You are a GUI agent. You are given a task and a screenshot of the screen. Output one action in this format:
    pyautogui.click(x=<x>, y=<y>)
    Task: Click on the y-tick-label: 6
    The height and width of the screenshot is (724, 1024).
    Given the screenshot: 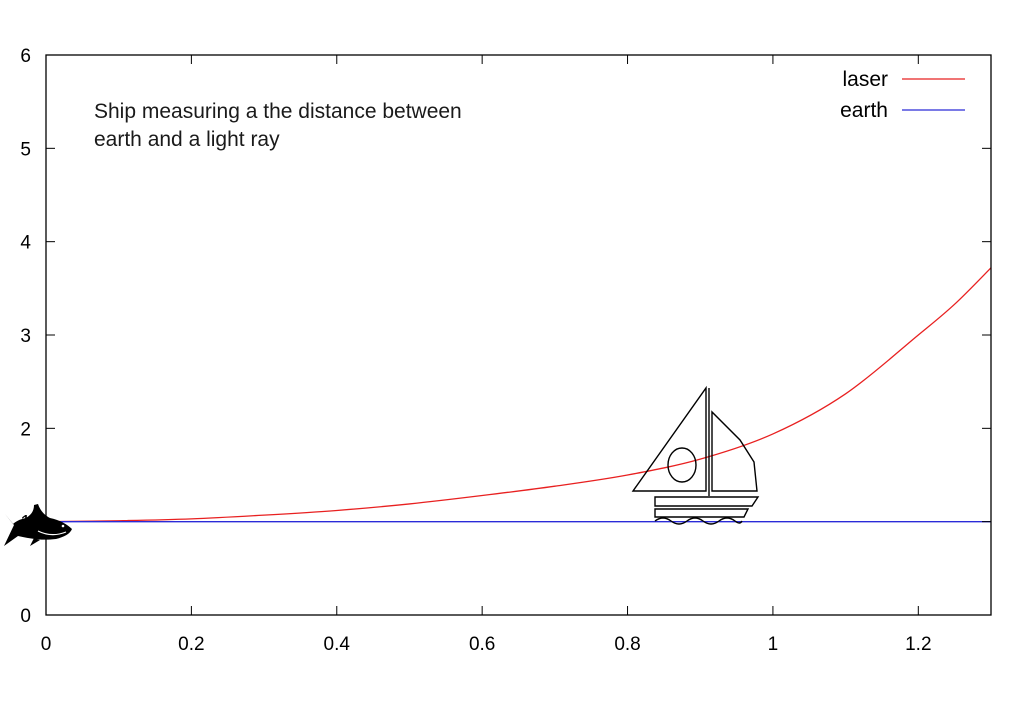 What is the action you would take?
    pyautogui.click(x=25, y=56)
    